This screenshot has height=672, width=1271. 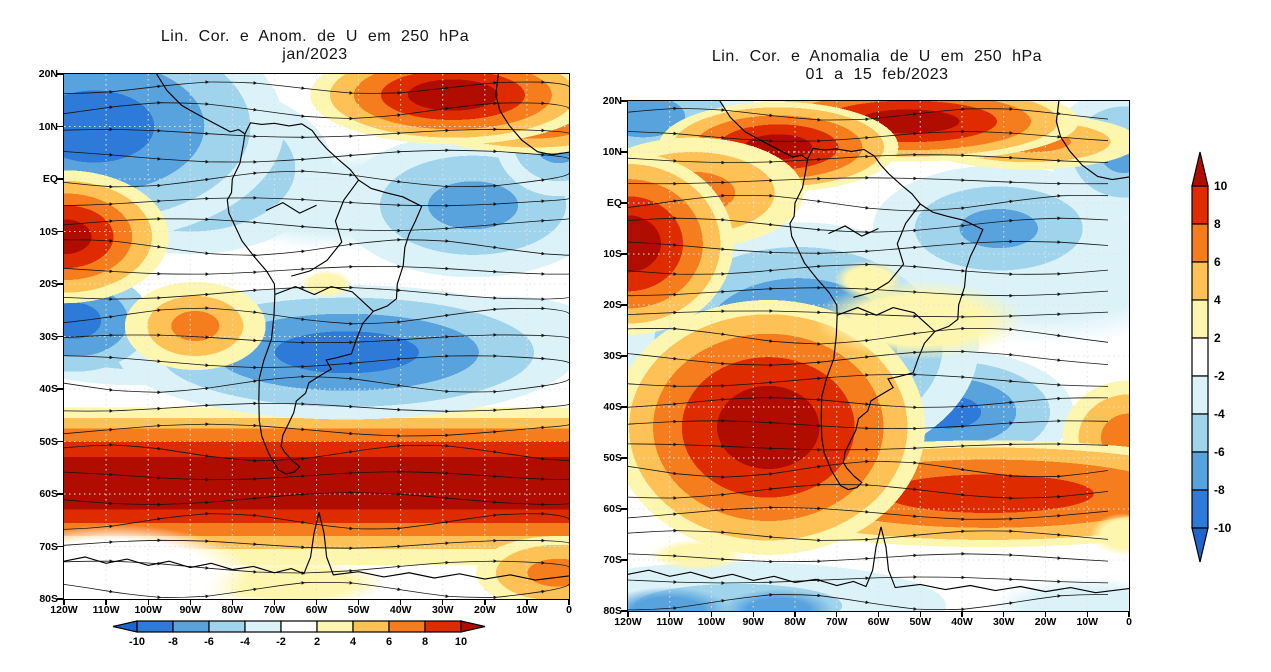 What do you see at coordinates (612, 101) in the screenshot?
I see `lat-tick-label: 20N` at bounding box center [612, 101].